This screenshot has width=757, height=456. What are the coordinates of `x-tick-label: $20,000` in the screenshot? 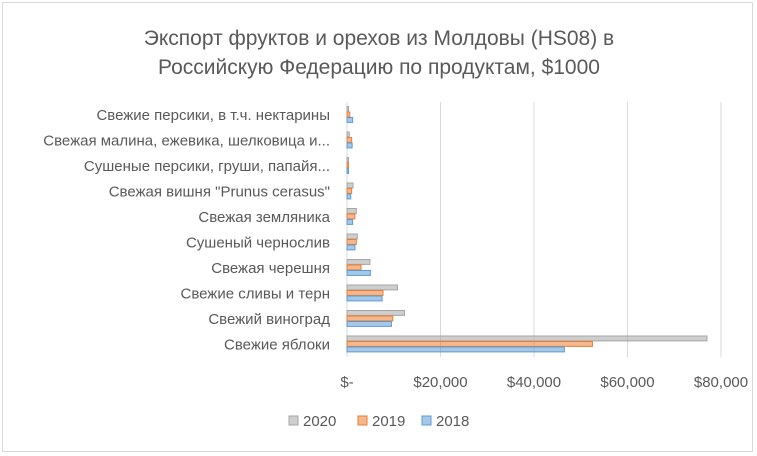 It's located at (440, 382).